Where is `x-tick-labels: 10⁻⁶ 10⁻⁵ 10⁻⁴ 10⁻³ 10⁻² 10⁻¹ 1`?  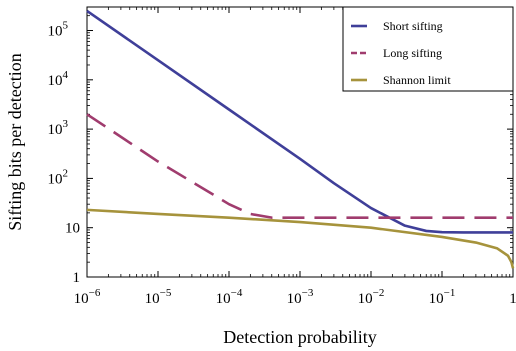 x-tick-labels: 10⁻⁶ 10⁻⁵ 10⁻⁴ 10⁻³ 10⁻² 10⁻¹ 1 is located at coordinates (295, 297).